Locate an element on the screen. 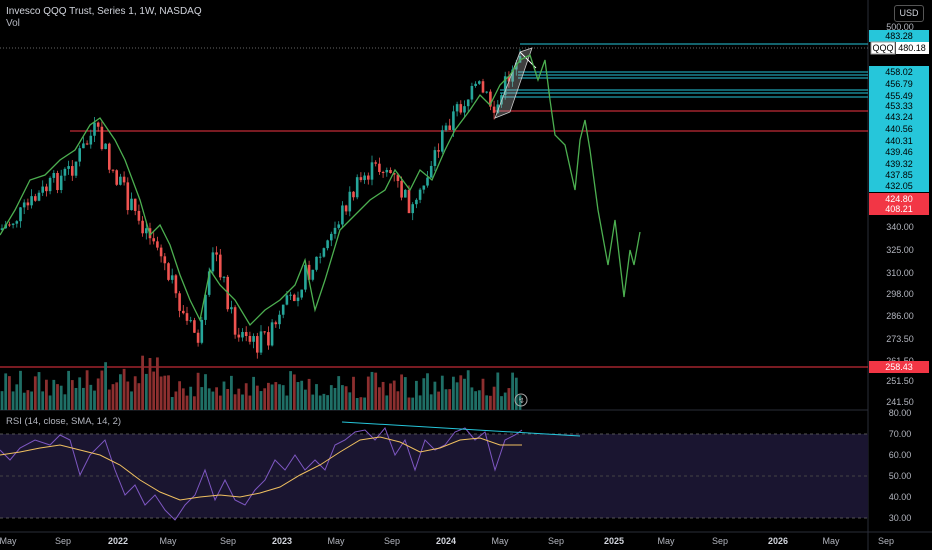 This screenshot has height=550, width=932. time-label: May is located at coordinates (500, 541).